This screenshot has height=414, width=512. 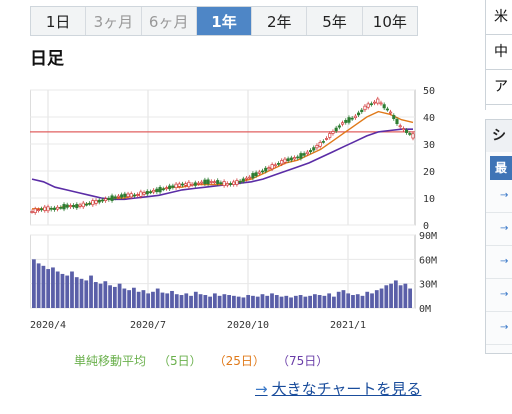 I want to click on tab-period: 5年, so click(x=335, y=21).